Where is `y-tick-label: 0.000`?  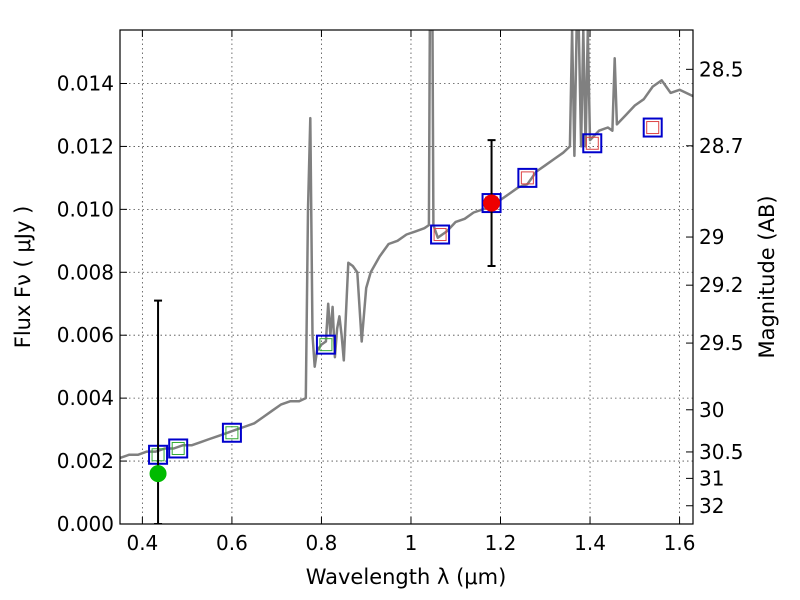
y-tick-label: 0.000 is located at coordinates (85, 524).